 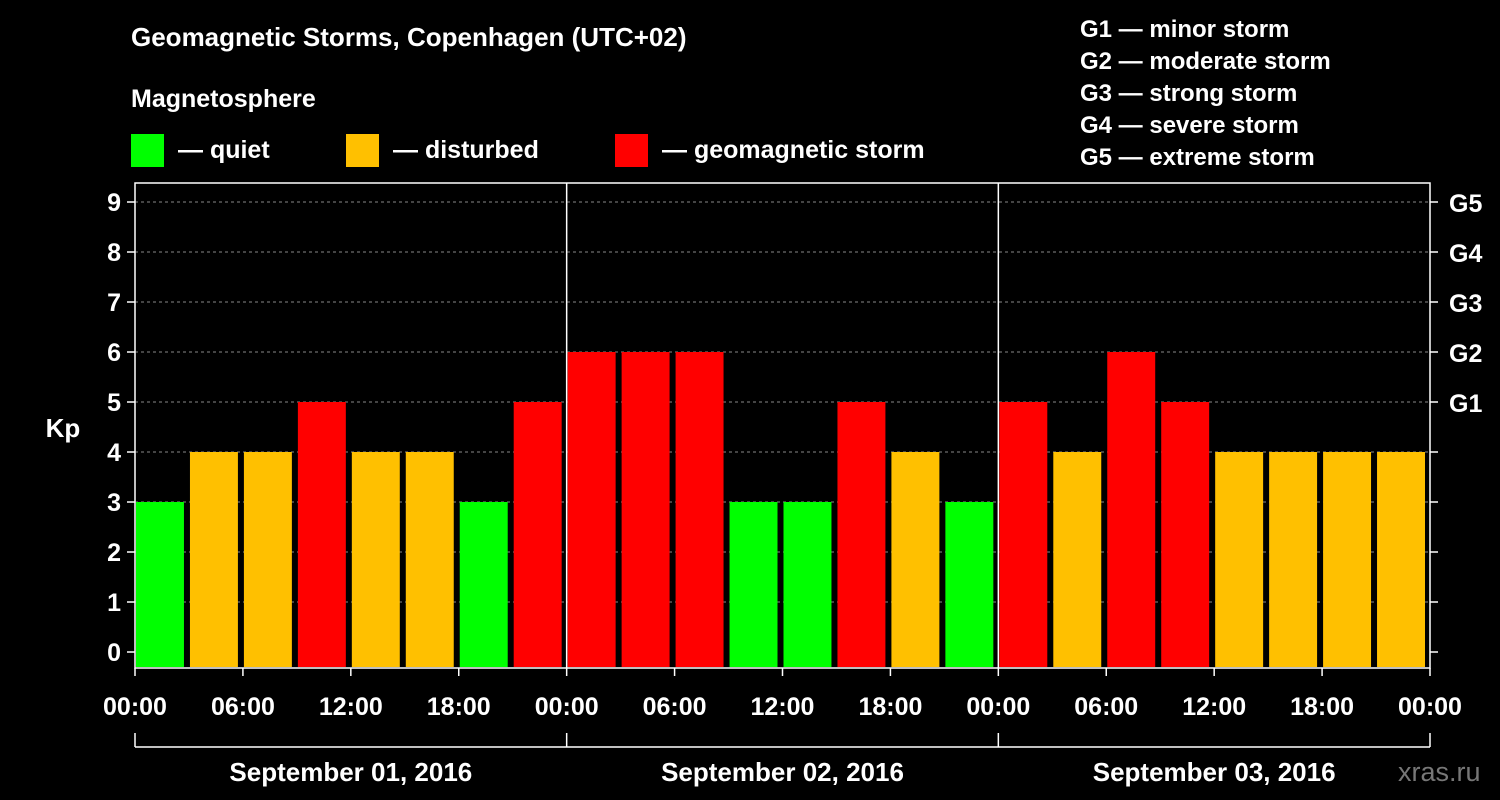 I want to click on y-tick-label: 3, so click(x=114, y=503).